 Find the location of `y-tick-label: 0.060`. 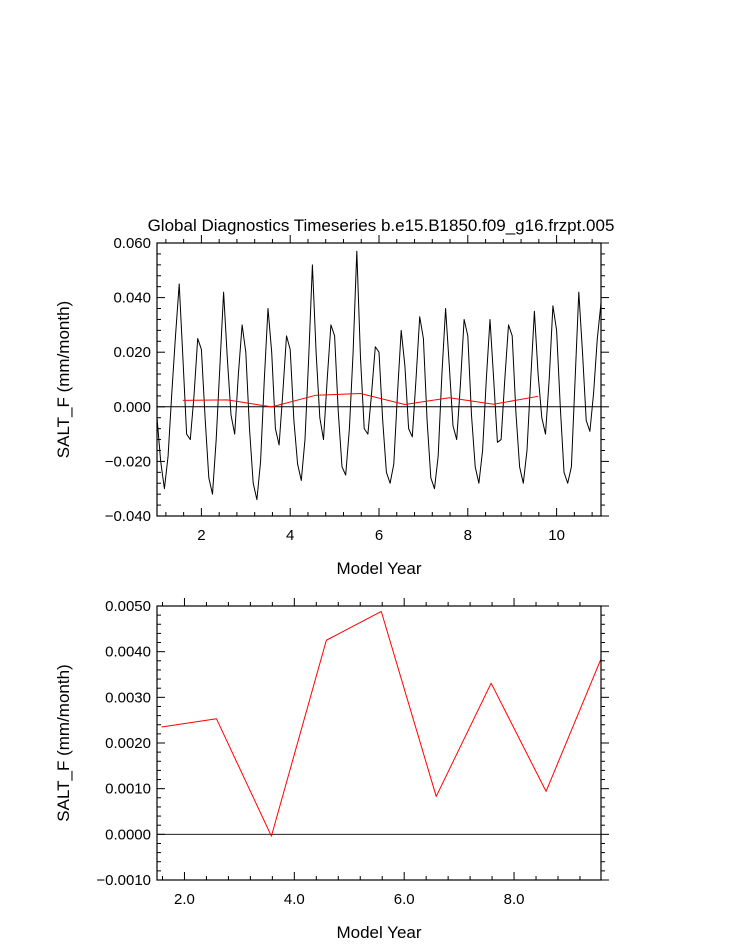

y-tick-label: 0.060 is located at coordinates (132, 243).